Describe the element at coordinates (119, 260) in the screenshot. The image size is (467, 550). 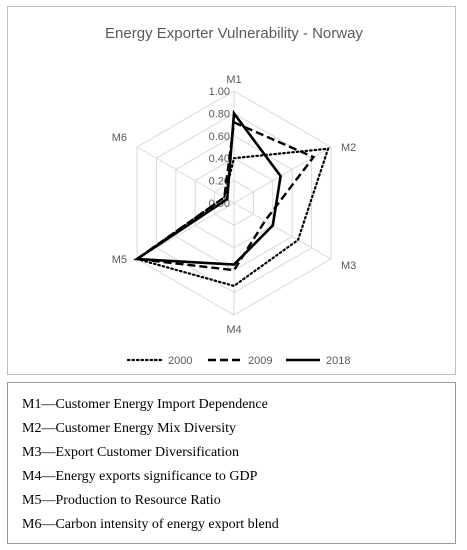
I see `axis-label-m5: M5` at that location.